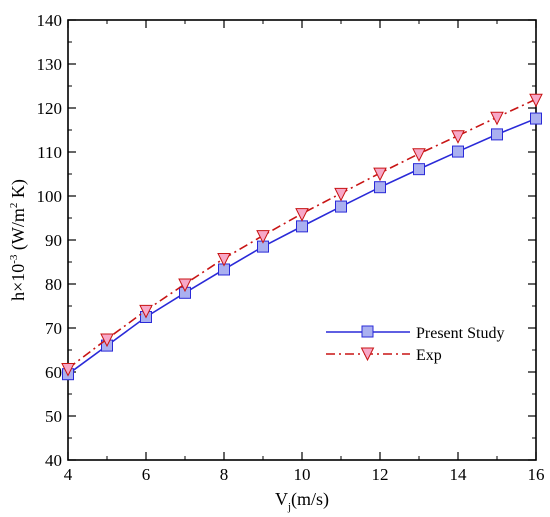 The width and height of the screenshot is (550, 517). What do you see at coordinates (367, 354) in the screenshot?
I see `legend-marker-triangle-icon` at bounding box center [367, 354].